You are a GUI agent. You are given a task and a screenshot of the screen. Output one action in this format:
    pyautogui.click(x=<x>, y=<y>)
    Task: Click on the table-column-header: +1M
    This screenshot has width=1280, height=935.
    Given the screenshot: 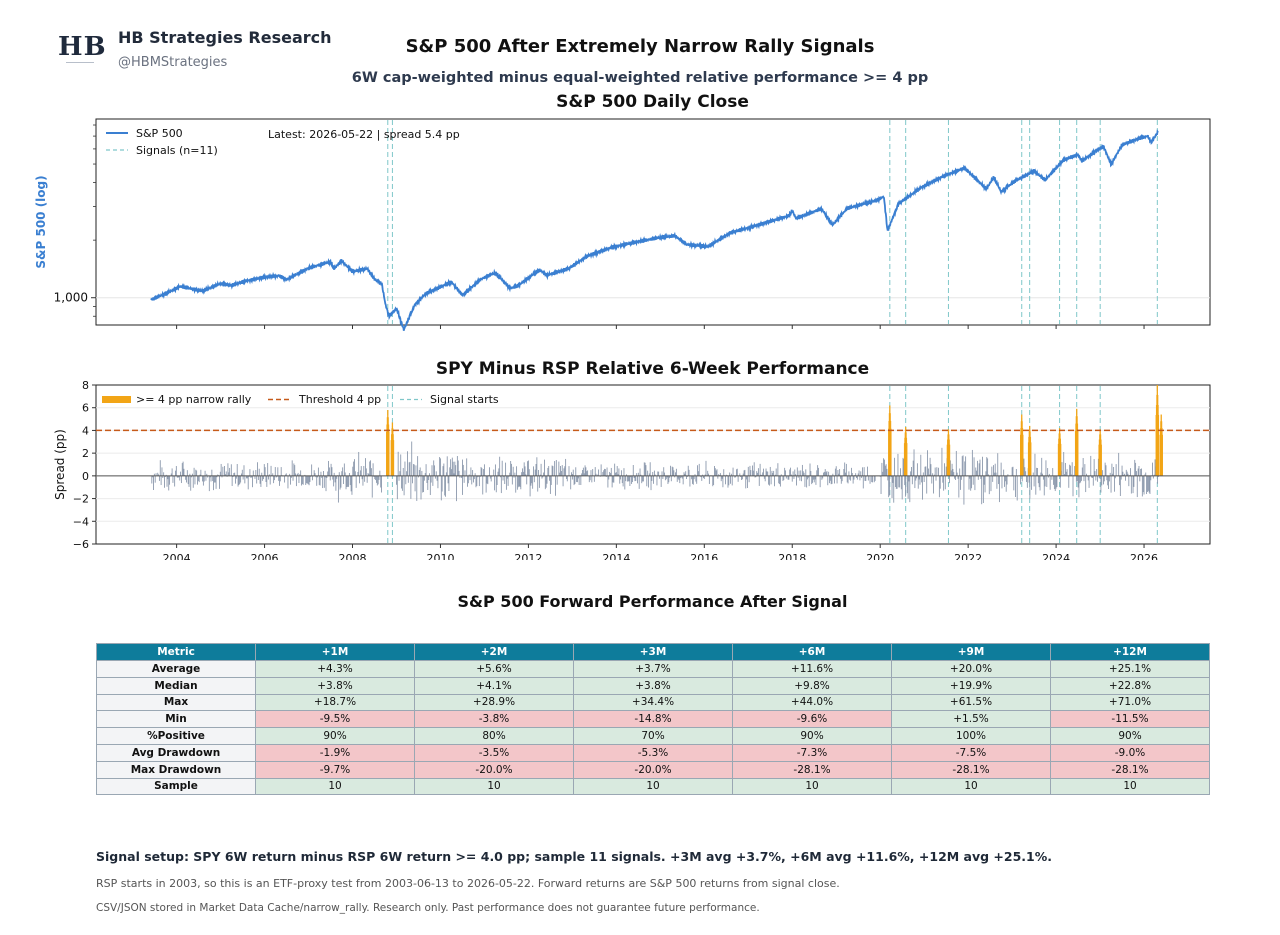 What is the action you would take?
    pyautogui.click(x=335, y=652)
    